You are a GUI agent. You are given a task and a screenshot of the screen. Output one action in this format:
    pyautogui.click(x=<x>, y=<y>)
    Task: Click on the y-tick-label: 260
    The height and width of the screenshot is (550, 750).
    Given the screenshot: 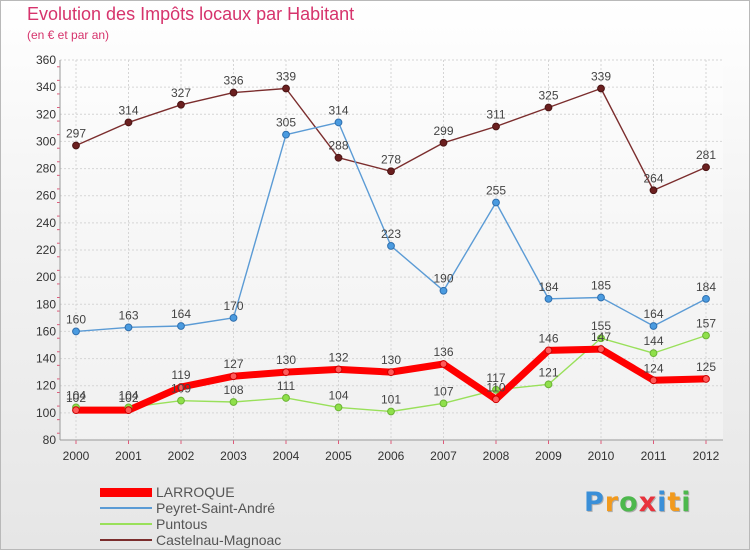 What is the action you would take?
    pyautogui.click(x=46, y=196)
    